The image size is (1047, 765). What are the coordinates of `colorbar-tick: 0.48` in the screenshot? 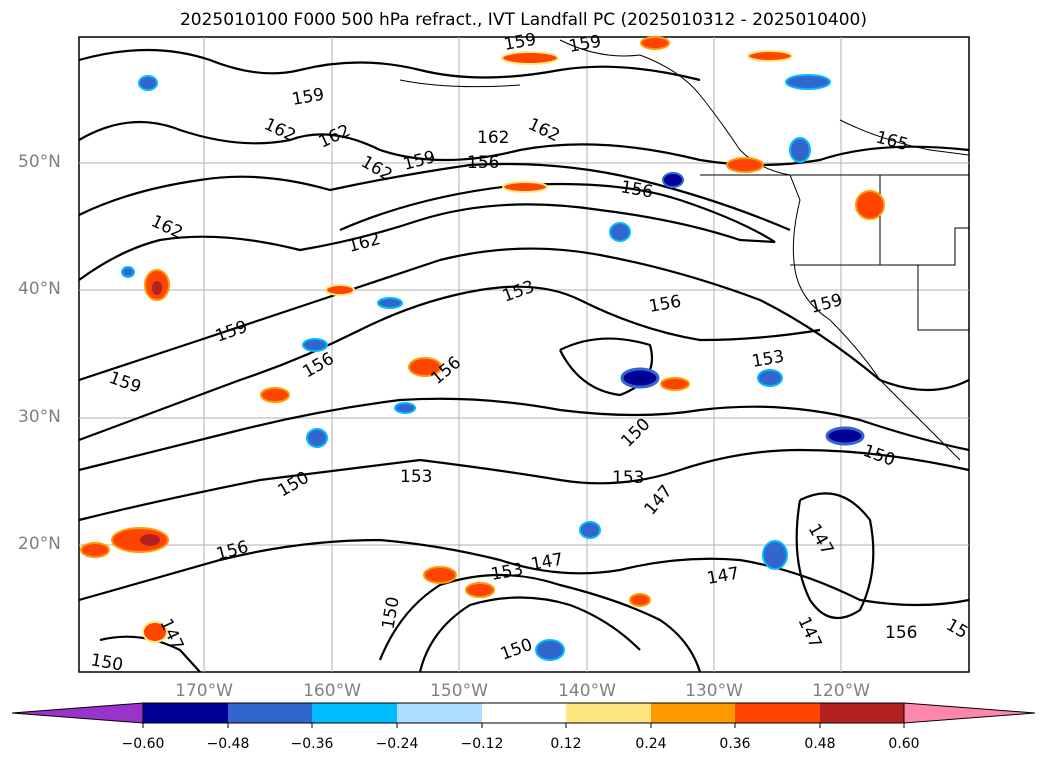 It's located at (820, 744).